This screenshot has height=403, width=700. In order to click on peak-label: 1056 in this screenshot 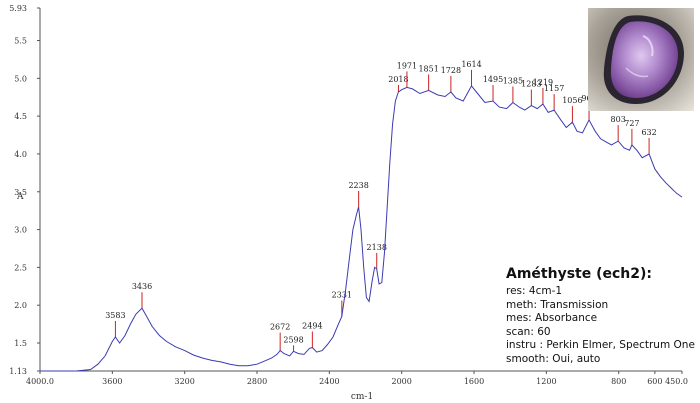, I will do `click(572, 100)`.